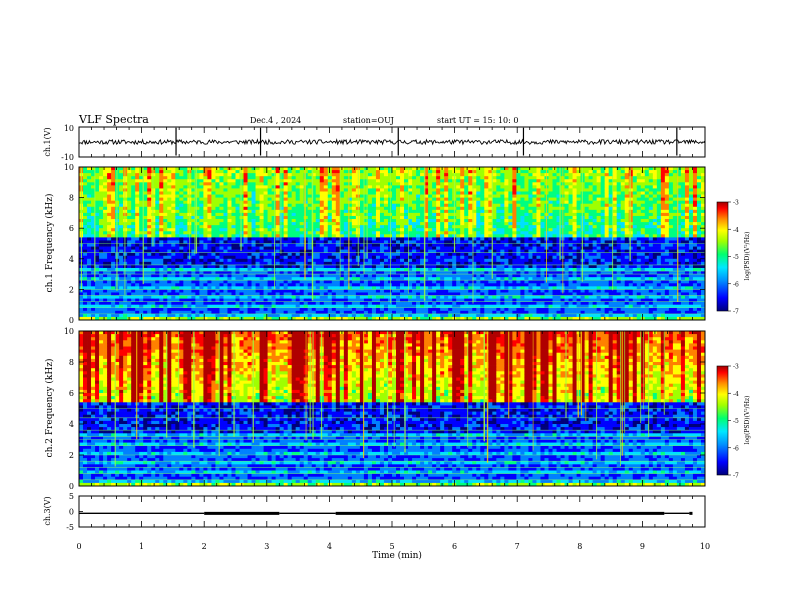 The width and height of the screenshot is (792, 612). I want to click on header-station: station=OUJ, so click(368, 120).